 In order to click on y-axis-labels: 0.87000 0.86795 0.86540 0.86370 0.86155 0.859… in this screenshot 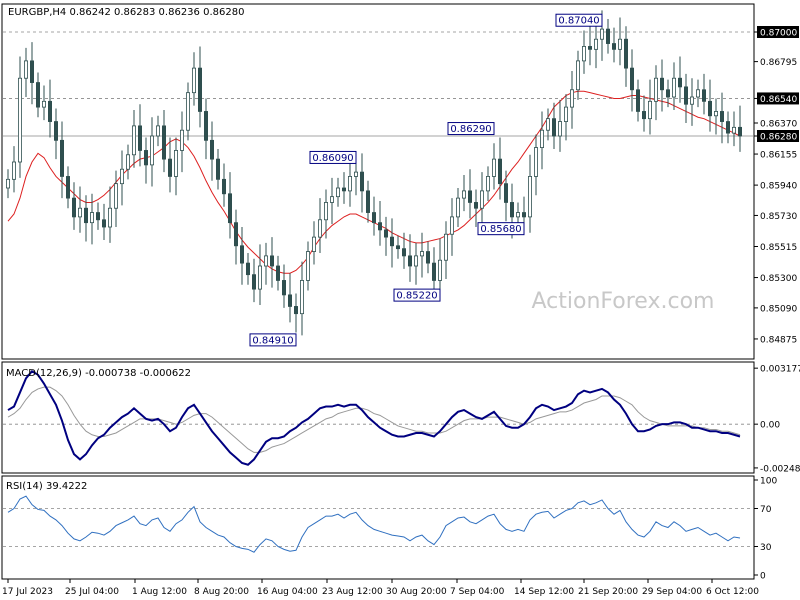, I will do `click(777, 304)`.